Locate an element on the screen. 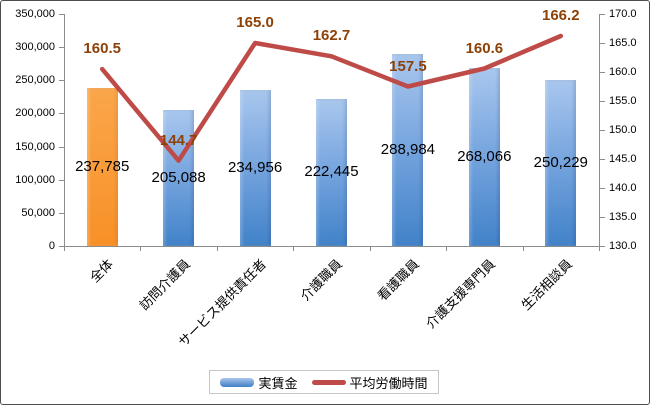  line-value-label: 162.7 is located at coordinates (331, 36).